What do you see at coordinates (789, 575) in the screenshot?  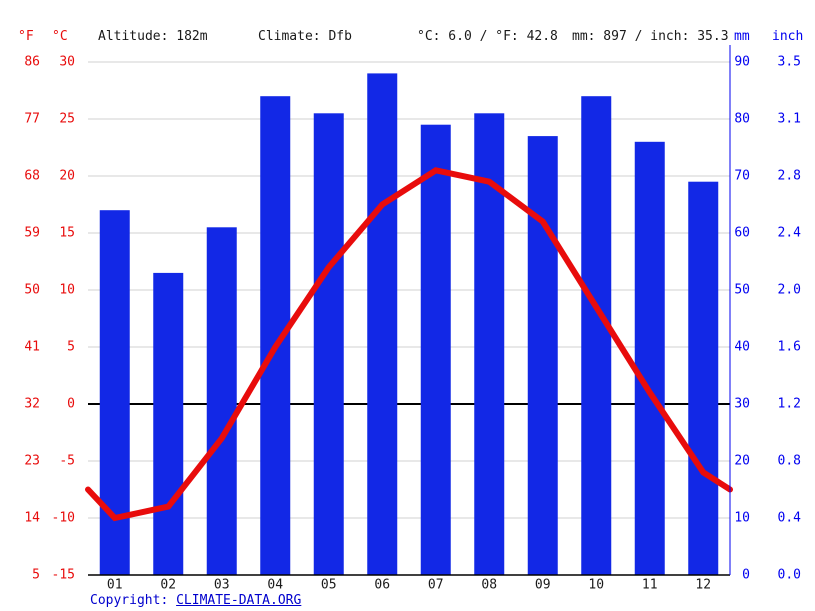 I see `inch-tick-label: 0.0` at bounding box center [789, 575].